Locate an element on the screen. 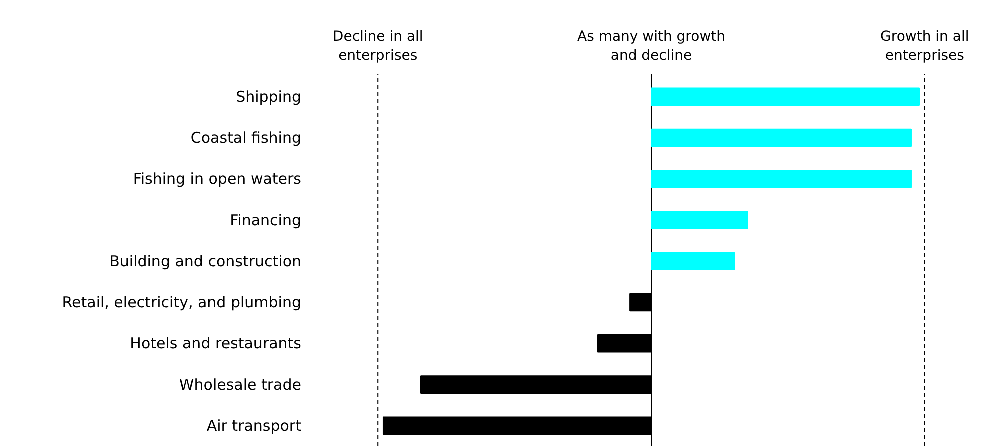 Image resolution: width=998 pixels, height=446 pixels. y-tick-label: Financing is located at coordinates (266, 220).